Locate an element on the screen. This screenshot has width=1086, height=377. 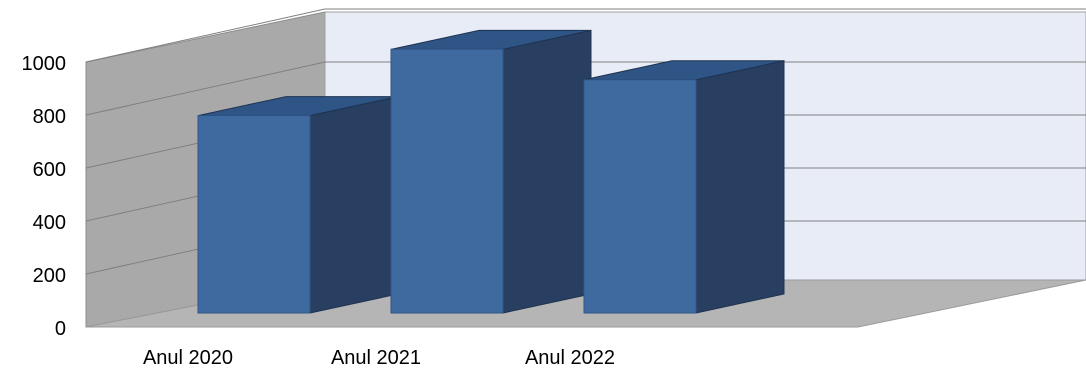
bar-anul-2022 is located at coordinates (684, 187).